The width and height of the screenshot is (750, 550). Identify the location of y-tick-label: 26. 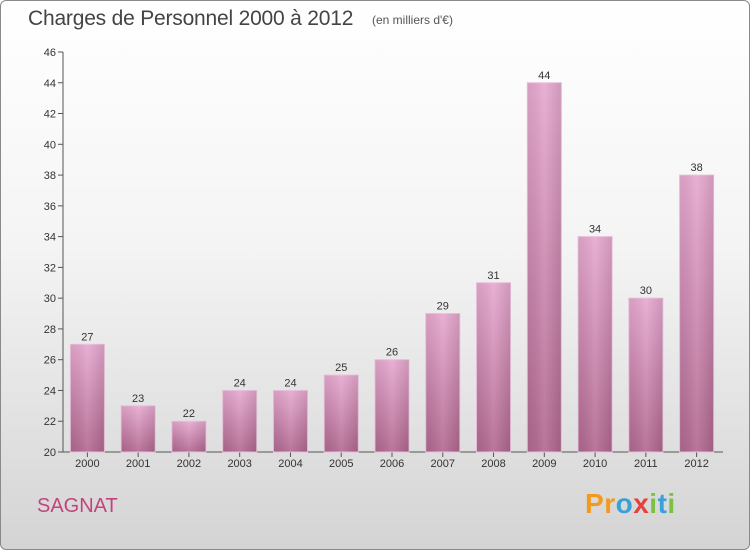
(50, 361).